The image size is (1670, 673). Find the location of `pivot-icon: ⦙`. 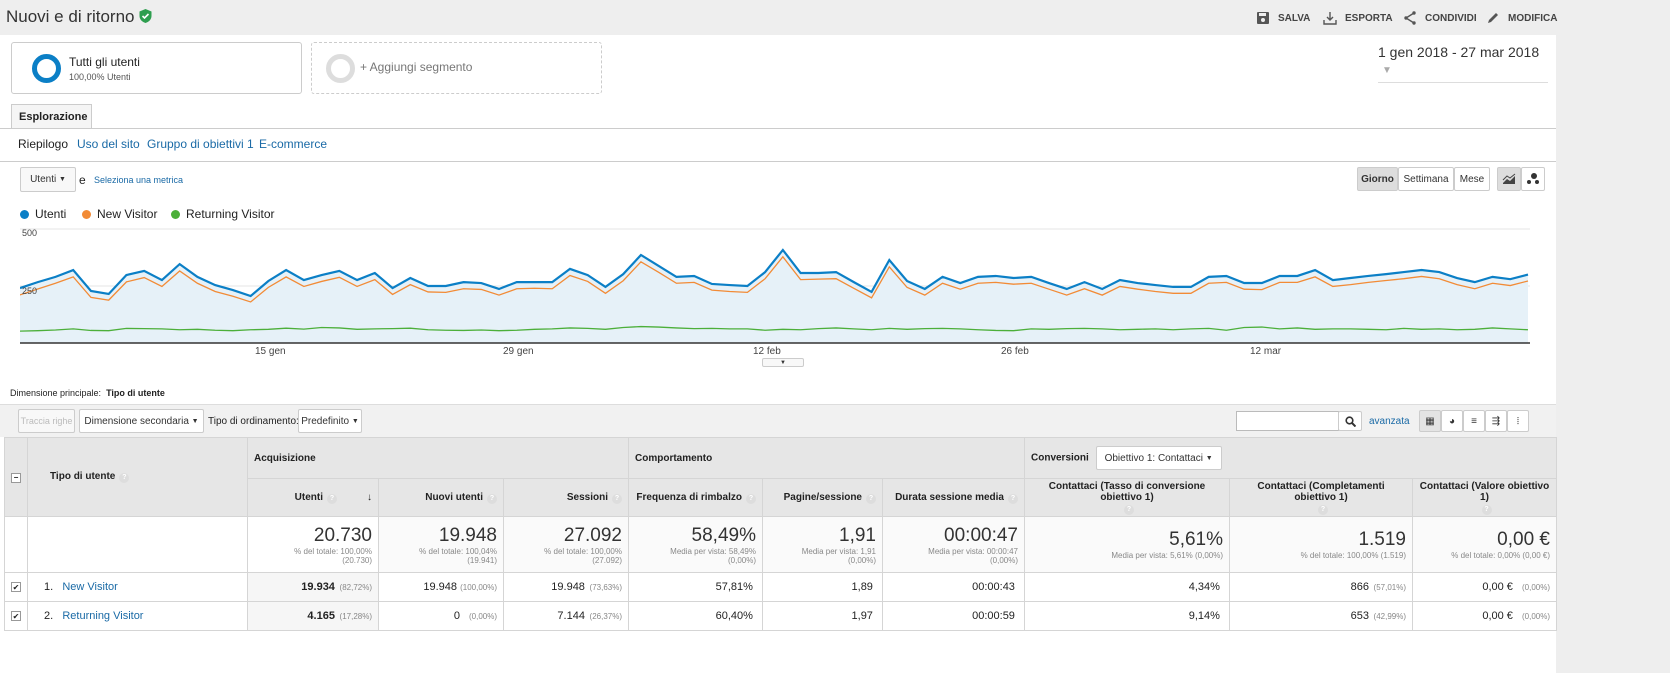

pivot-icon: ⦙ is located at coordinates (1518, 421).